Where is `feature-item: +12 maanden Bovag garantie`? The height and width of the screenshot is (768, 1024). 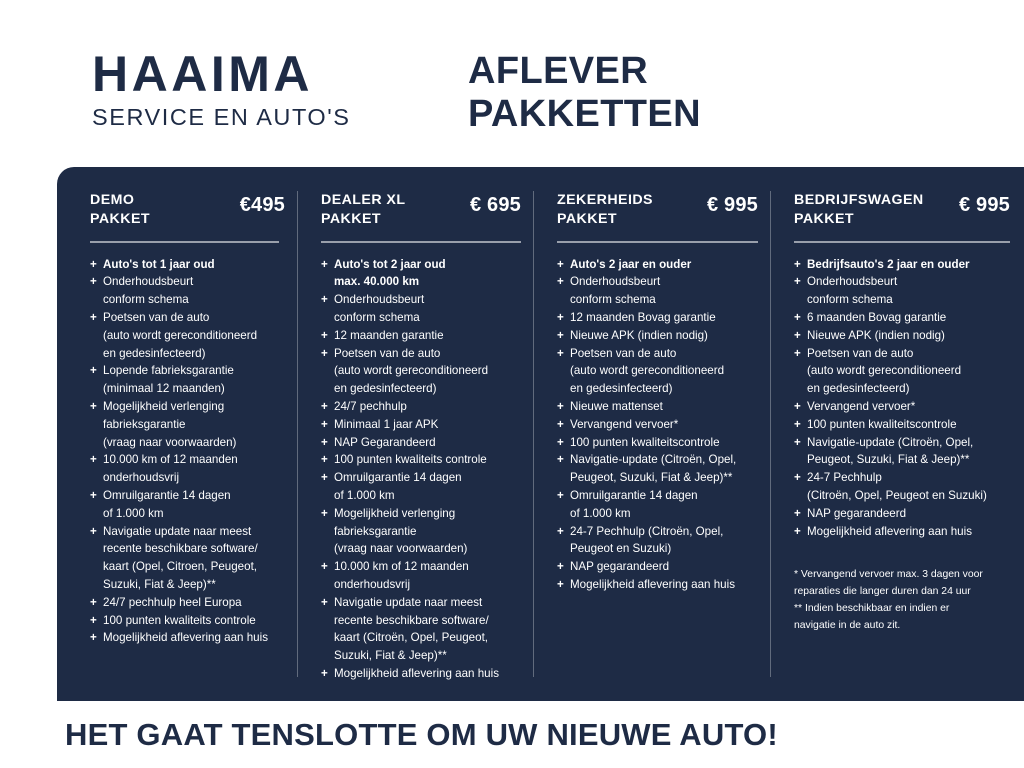 feature-item: +12 maanden Bovag garantie is located at coordinates (657, 318).